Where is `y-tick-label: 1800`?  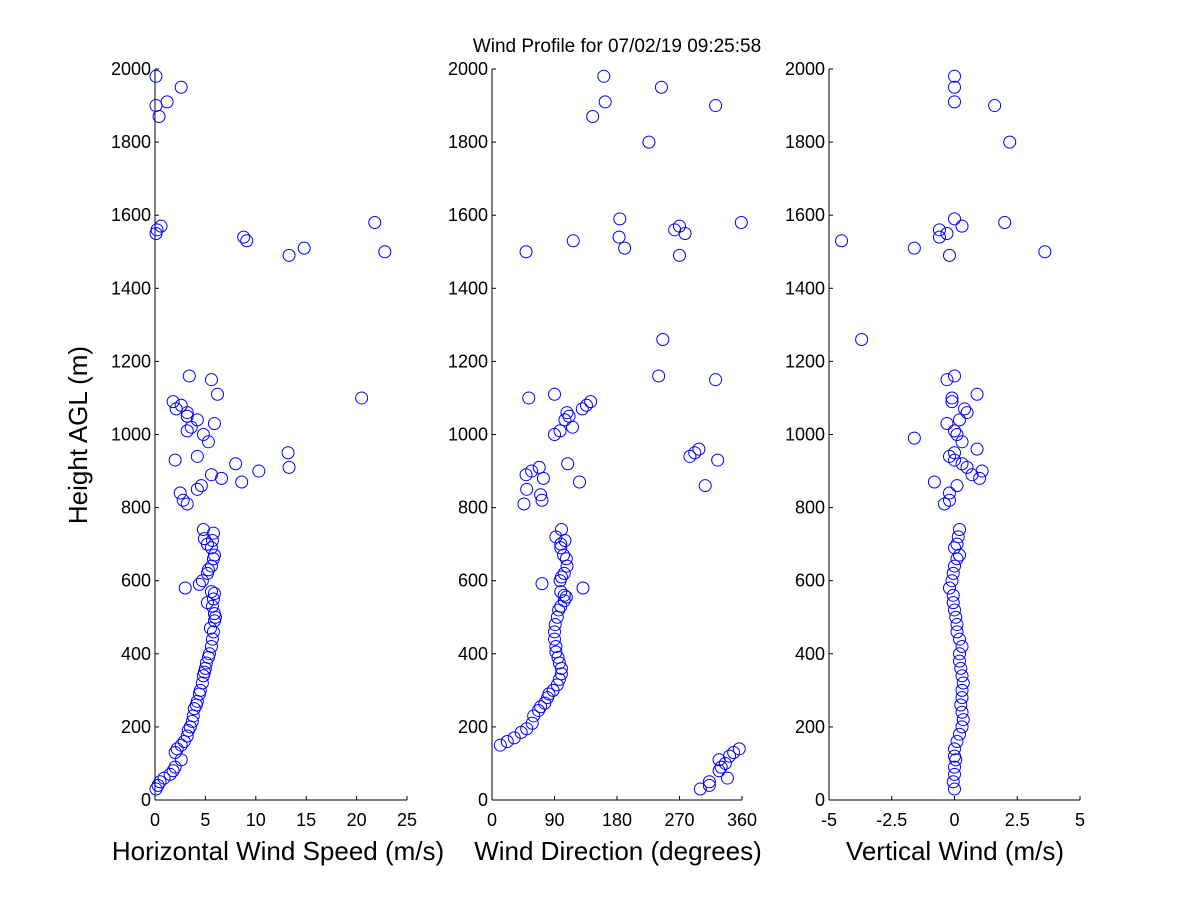
y-tick-label: 1800 is located at coordinates (805, 142).